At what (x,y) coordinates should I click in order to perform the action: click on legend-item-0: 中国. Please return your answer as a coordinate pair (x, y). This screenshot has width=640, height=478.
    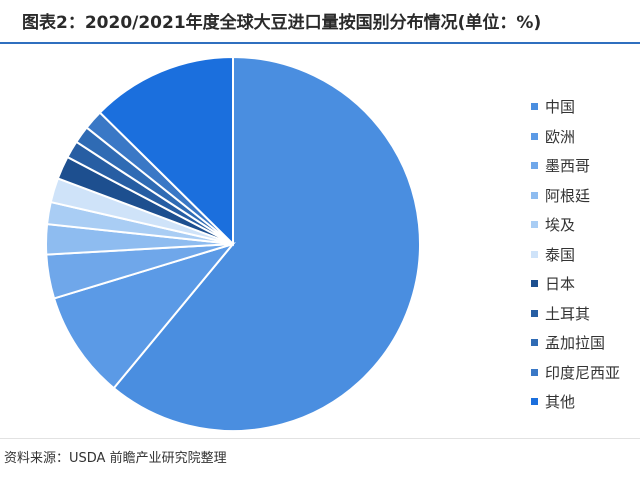
    Looking at the image, I should click on (583, 107).